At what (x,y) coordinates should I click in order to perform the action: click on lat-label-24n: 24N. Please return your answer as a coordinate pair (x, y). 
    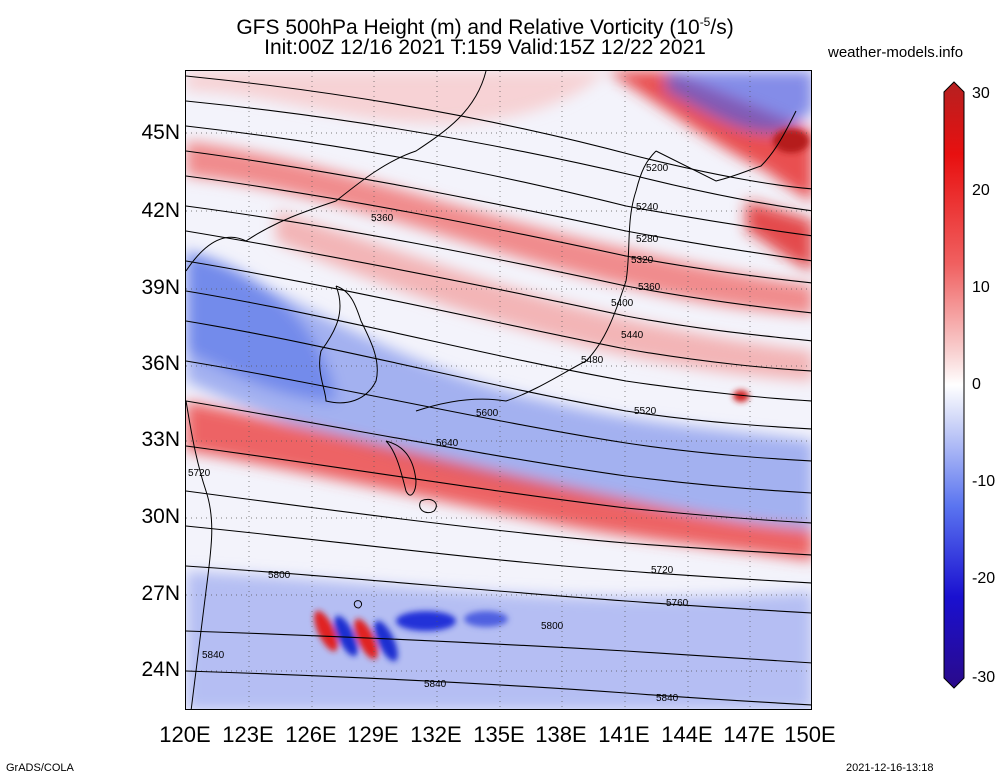
    Looking at the image, I should click on (160, 669).